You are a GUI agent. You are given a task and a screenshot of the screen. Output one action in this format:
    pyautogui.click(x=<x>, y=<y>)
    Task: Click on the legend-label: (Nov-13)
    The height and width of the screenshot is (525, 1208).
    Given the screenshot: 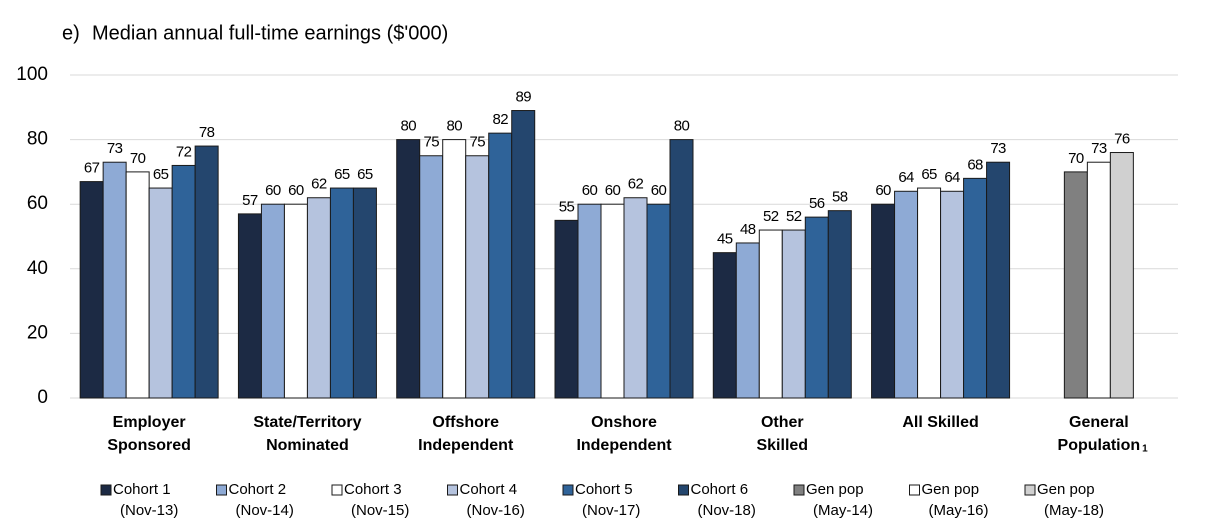 What is the action you would take?
    pyautogui.click(x=149, y=510)
    